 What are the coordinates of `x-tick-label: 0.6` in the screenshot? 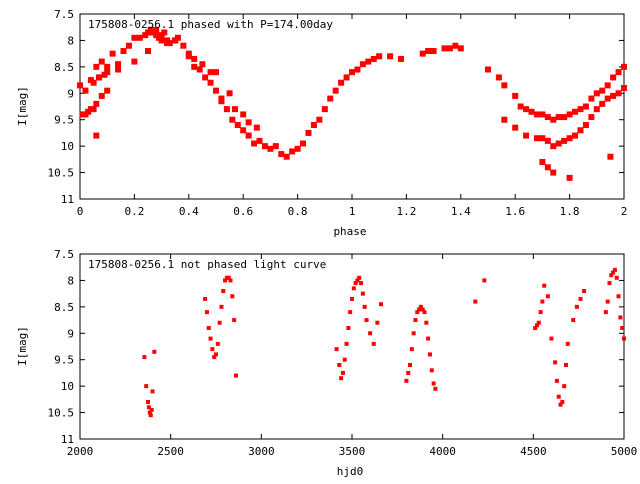 It's located at (243, 211).